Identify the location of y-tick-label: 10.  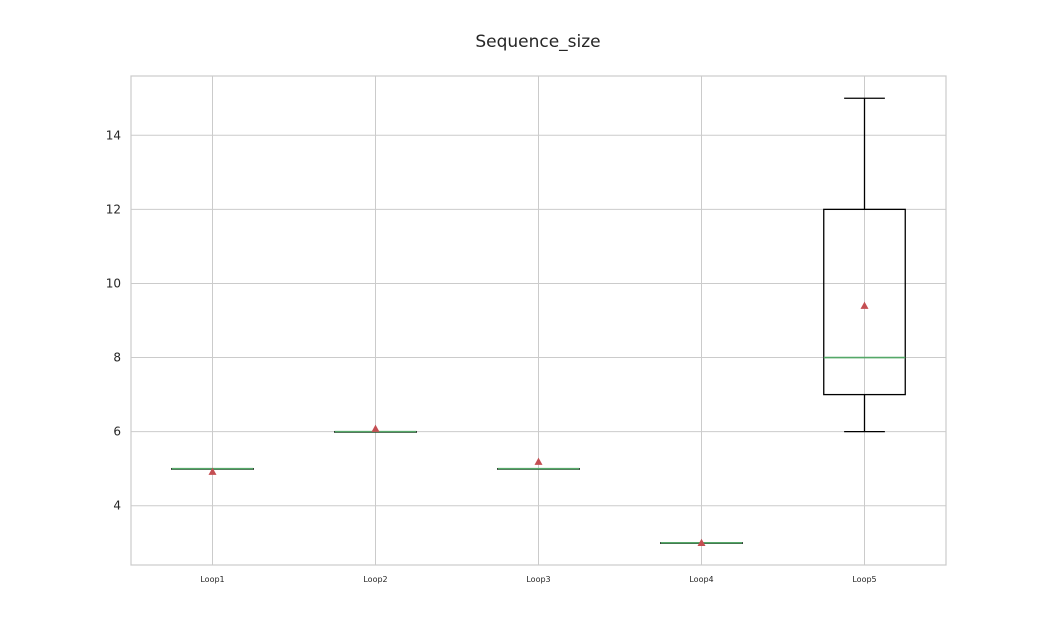
(113, 283).